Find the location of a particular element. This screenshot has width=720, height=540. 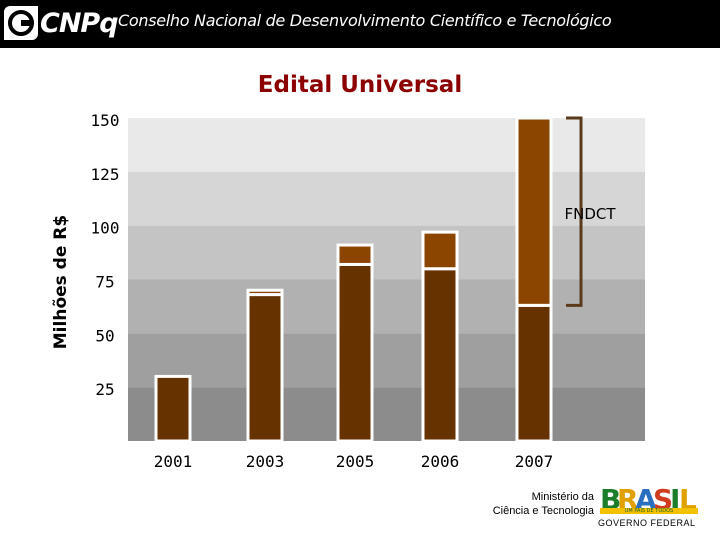

y-tick-label: 150 is located at coordinates (105, 120).